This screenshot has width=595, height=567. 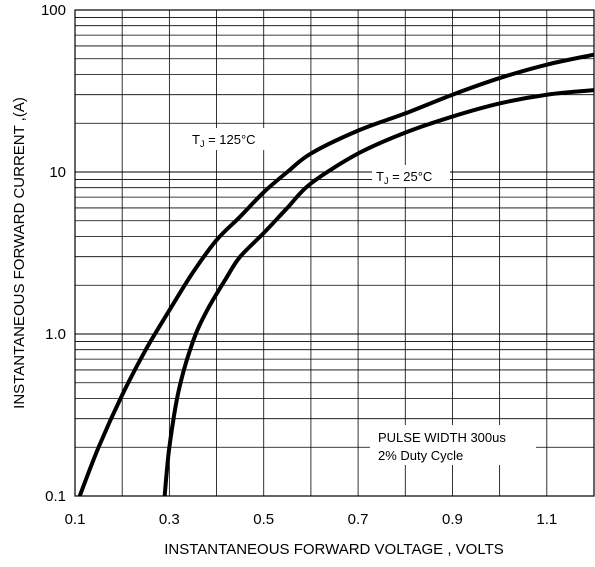 I want to click on x-tick-label: 0.1, so click(x=75, y=519).